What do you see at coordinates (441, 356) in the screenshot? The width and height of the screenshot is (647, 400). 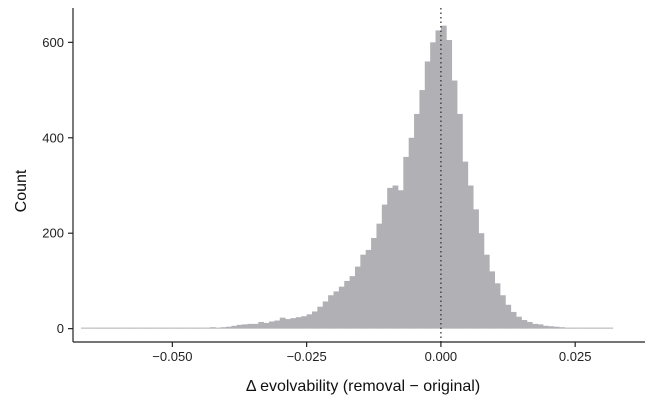 I see `x-tick-label: 0.000` at bounding box center [441, 356].